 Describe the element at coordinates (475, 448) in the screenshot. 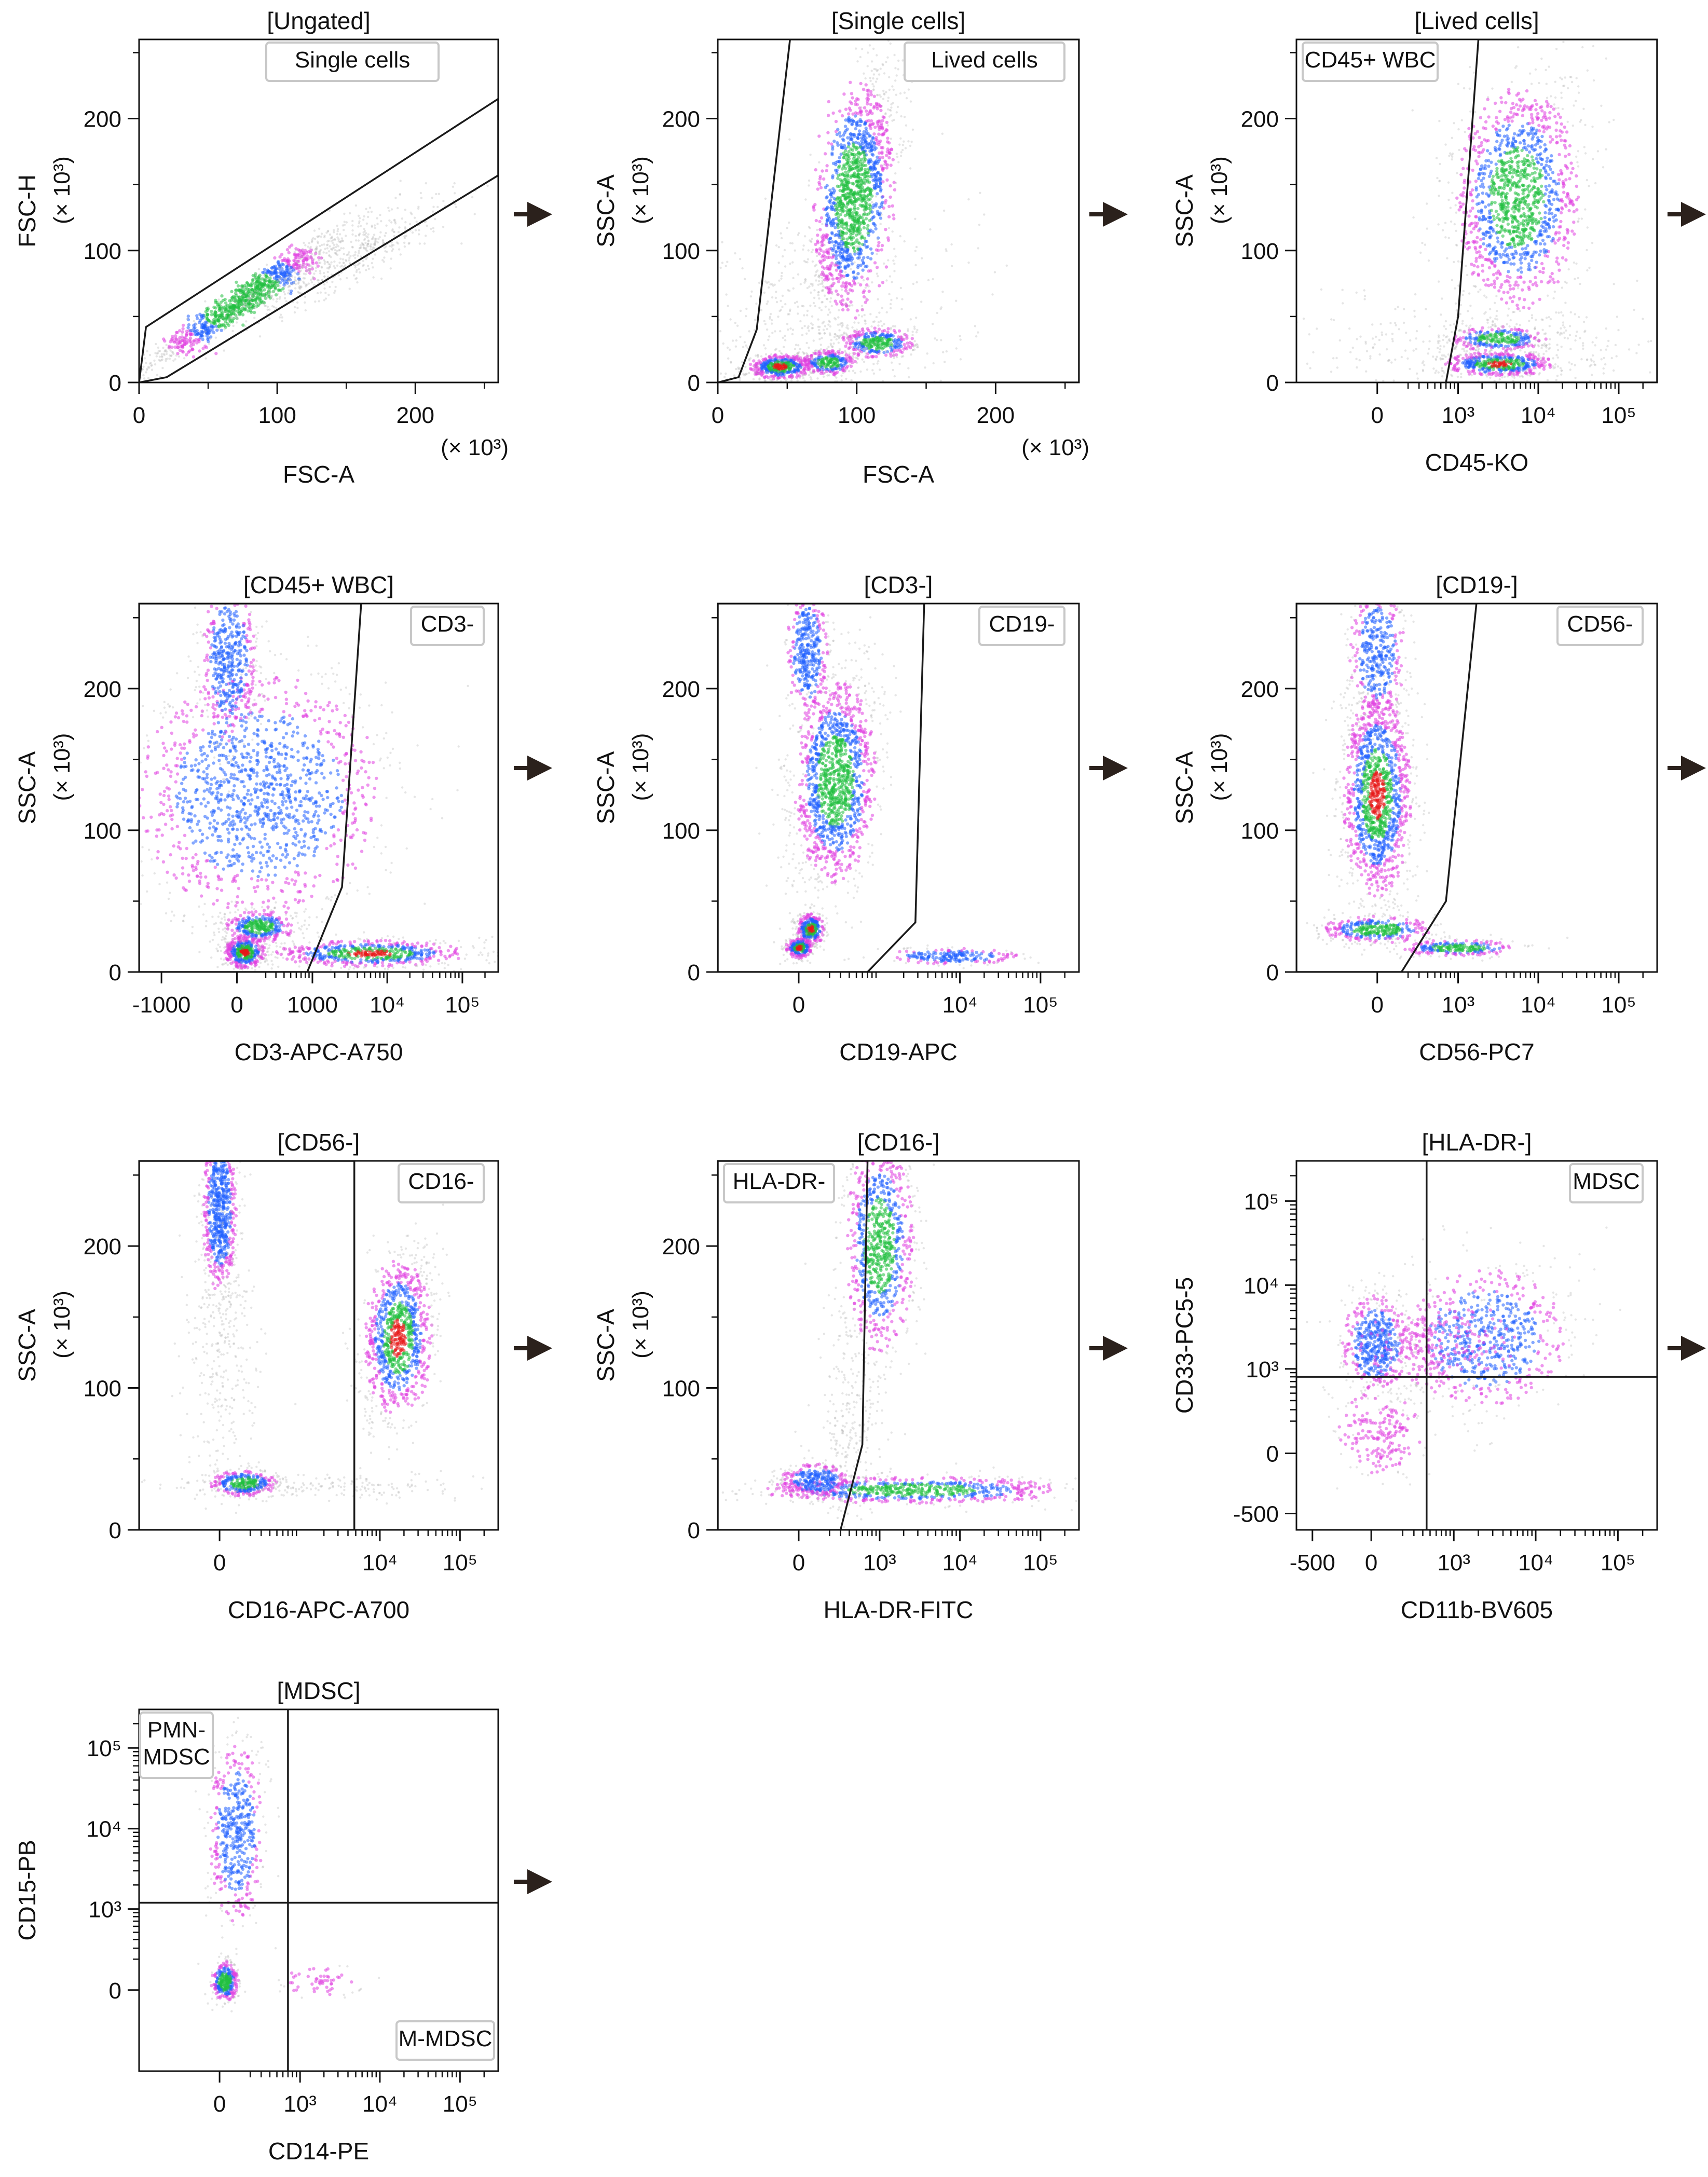

I see `x-multiplier-label: (× 10³)` at that location.